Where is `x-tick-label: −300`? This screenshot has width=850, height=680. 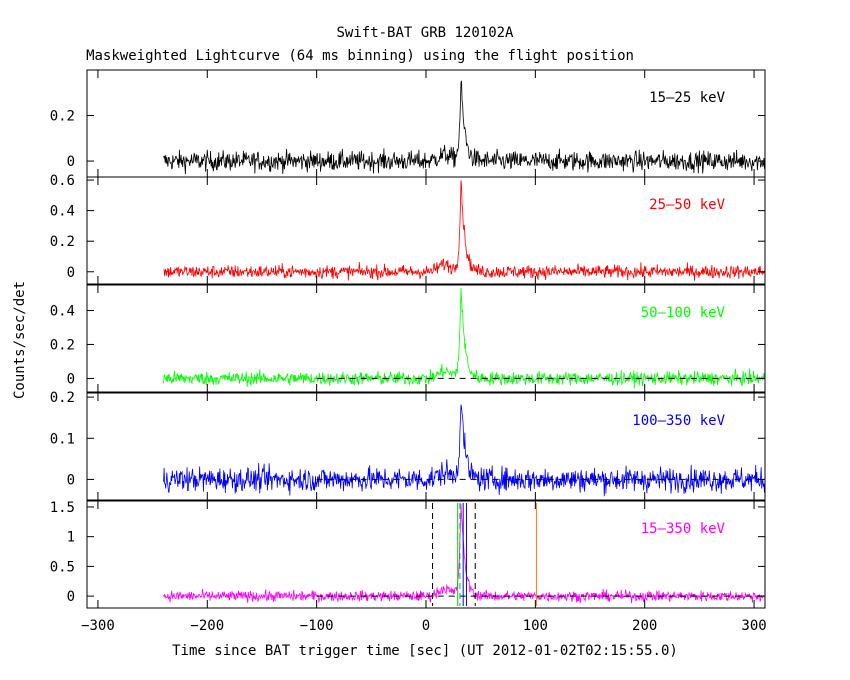 x-tick-label: −300 is located at coordinates (98, 626).